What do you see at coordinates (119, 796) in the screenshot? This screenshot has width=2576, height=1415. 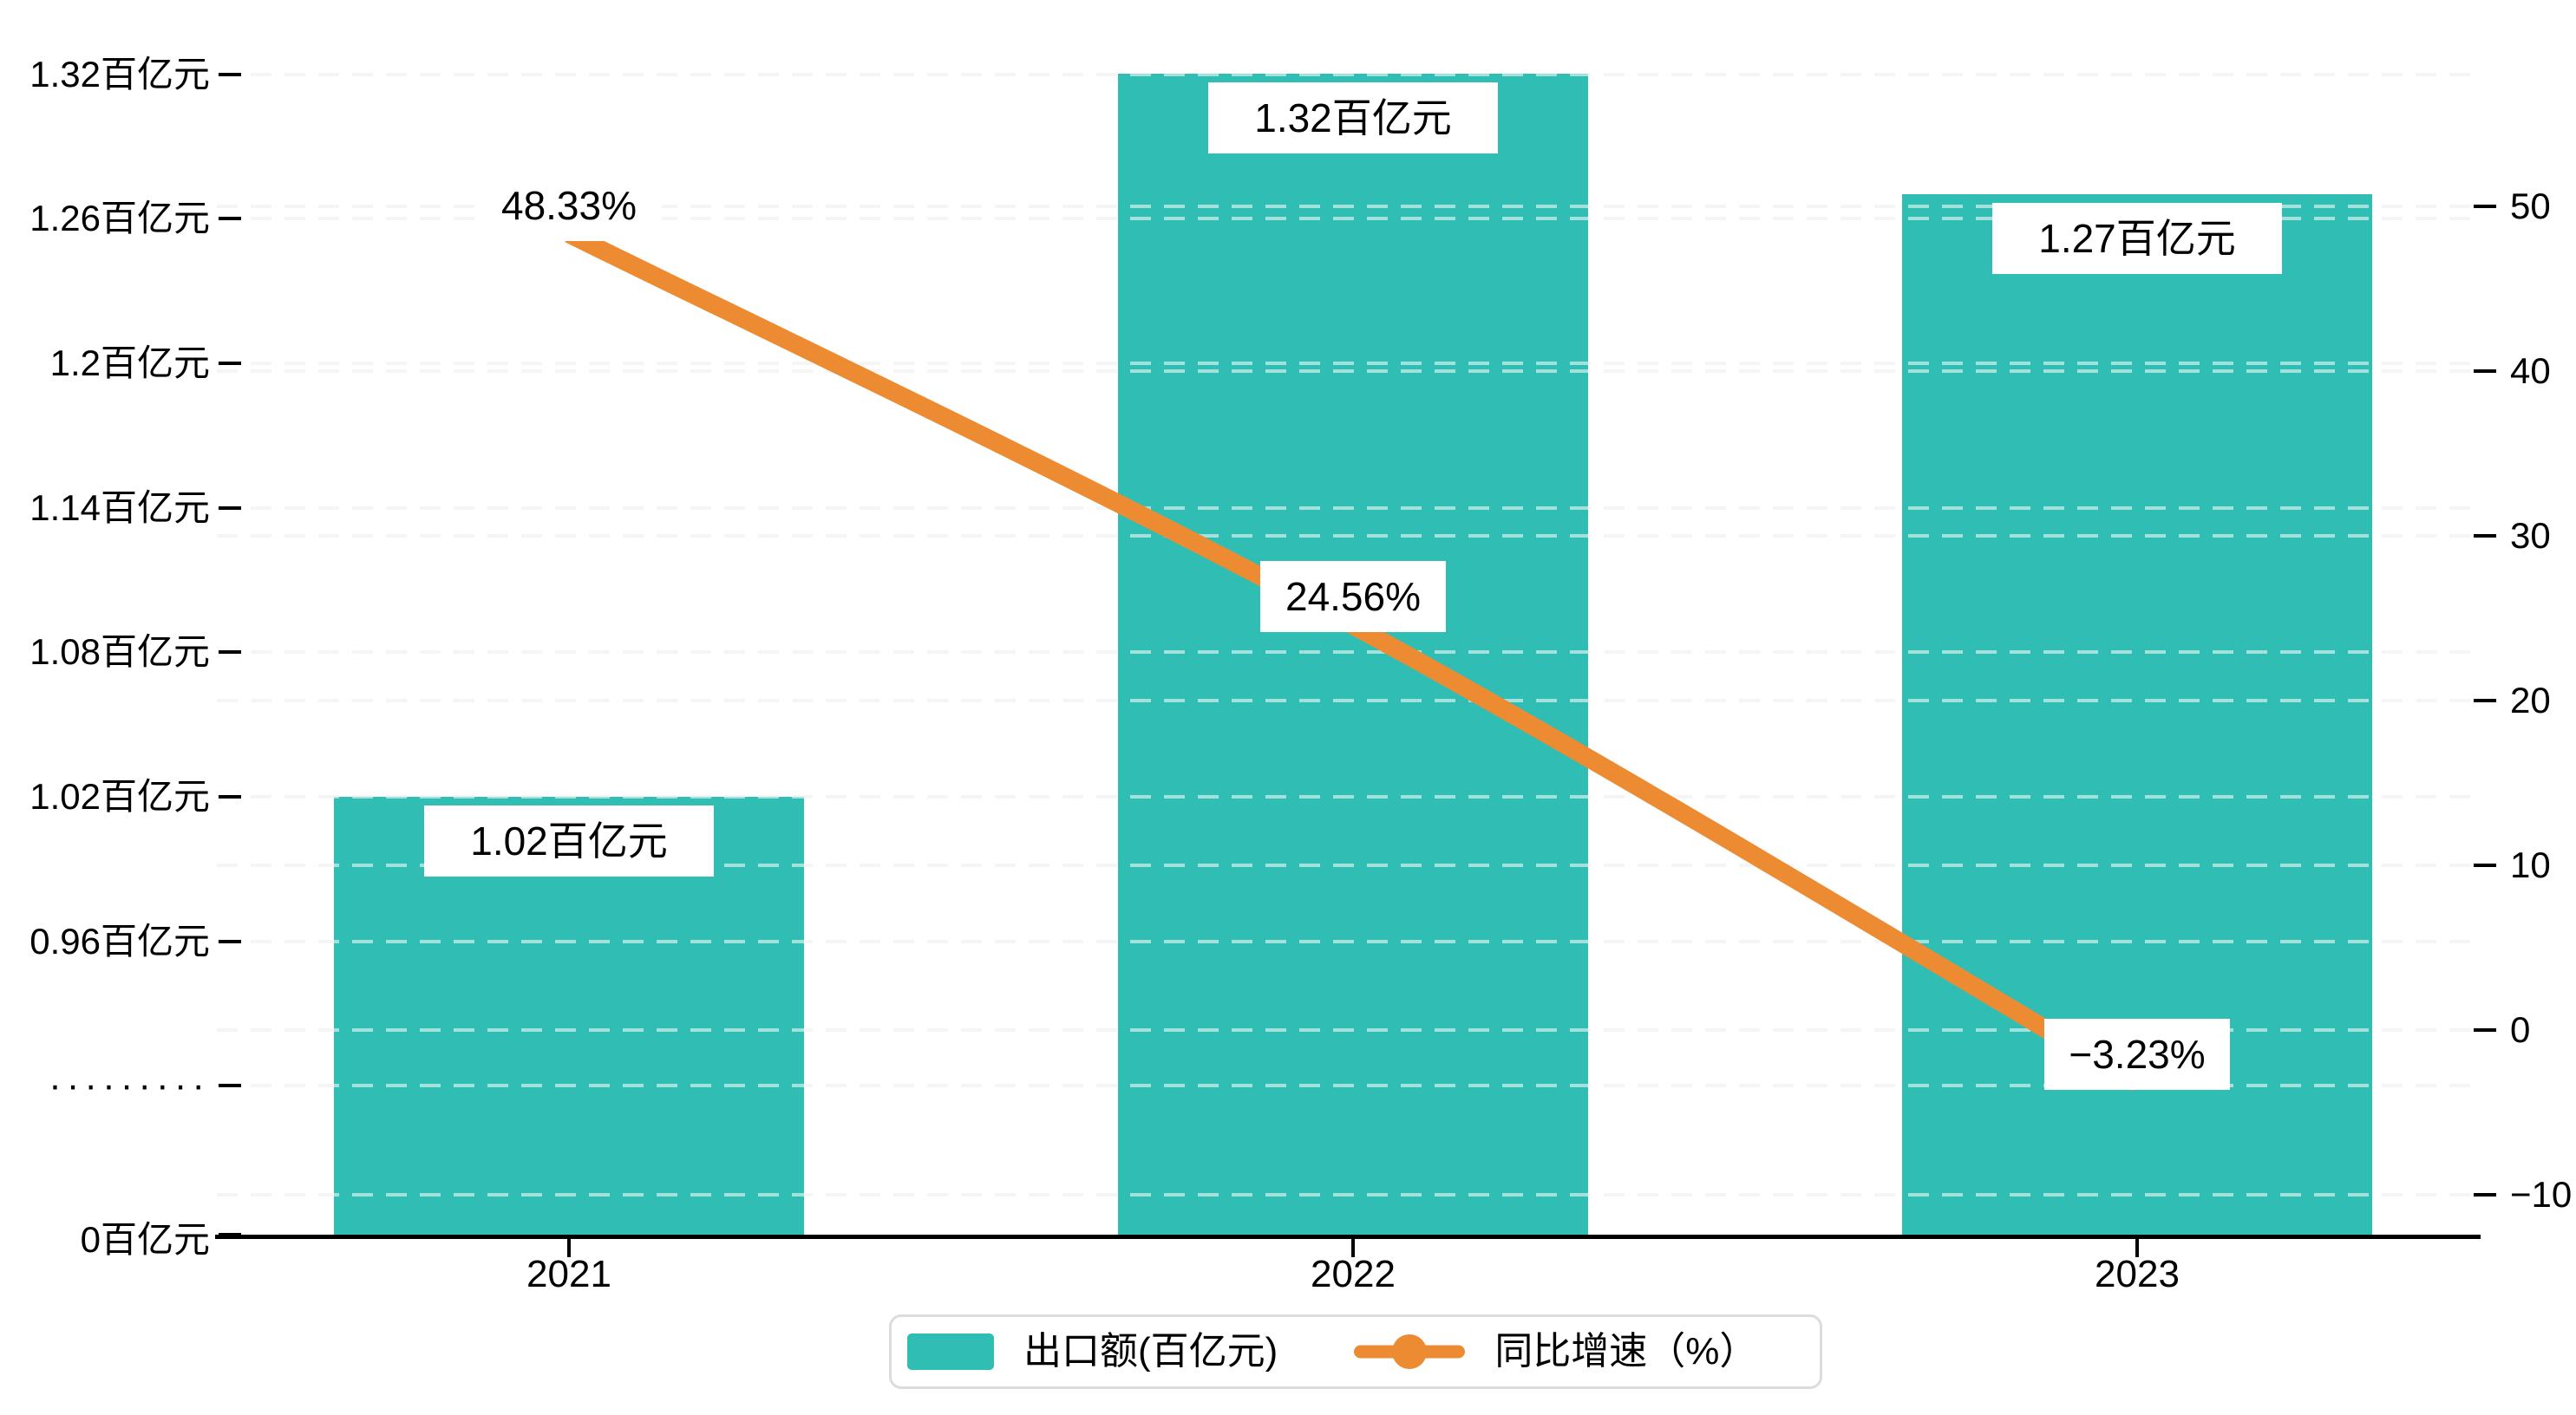 I see `left-axis-tick-label: 1.02百亿元` at bounding box center [119, 796].